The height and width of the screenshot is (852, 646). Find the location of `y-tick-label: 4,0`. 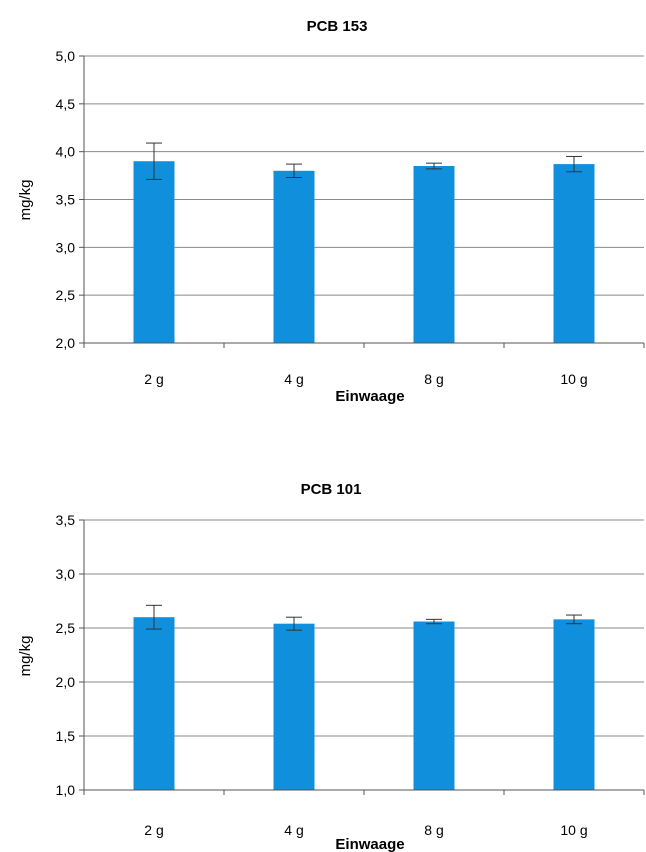

y-tick-label: 4,0 is located at coordinates (66, 152).